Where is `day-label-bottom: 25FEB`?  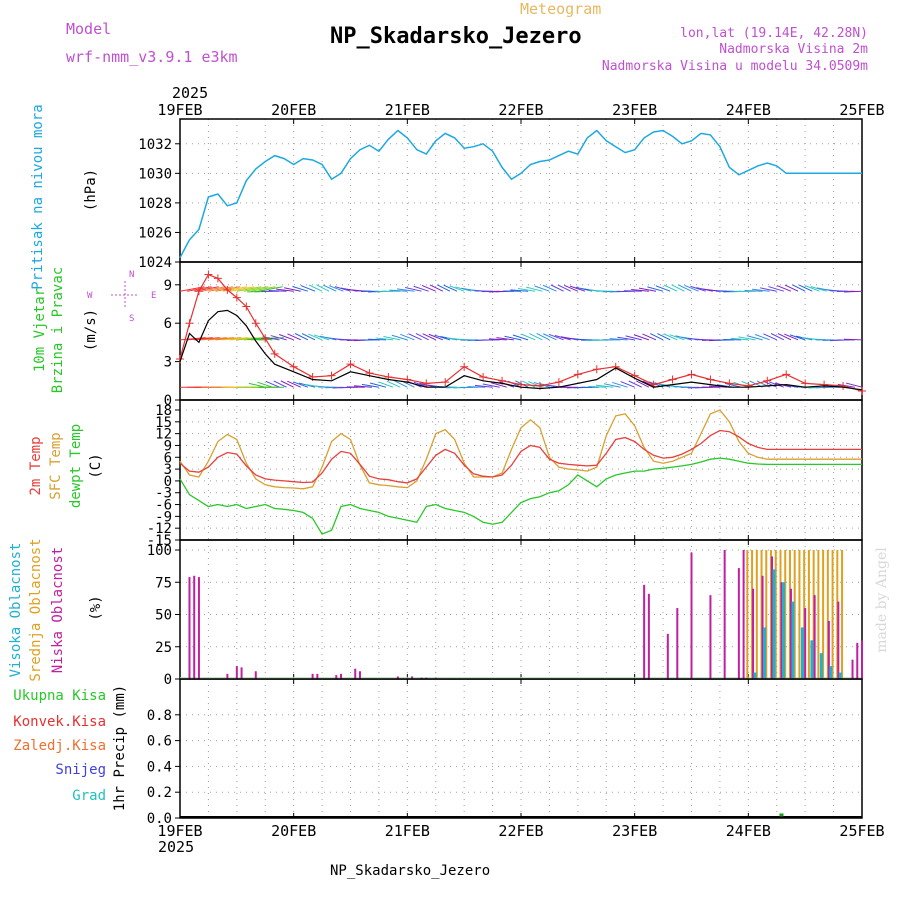
day-label-bottom: 25FEB is located at coordinates (861, 831).